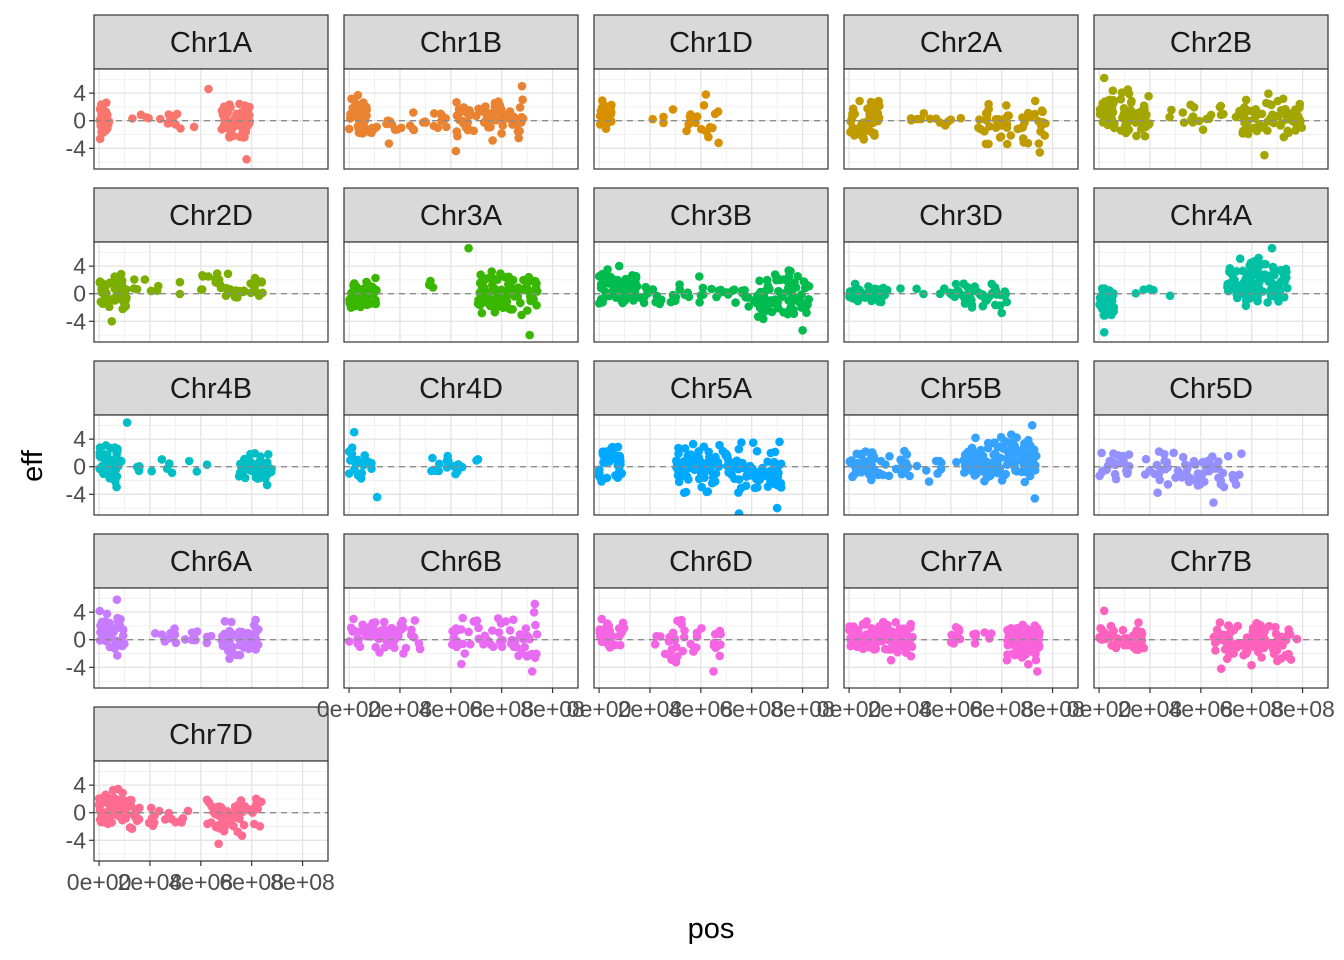 The width and height of the screenshot is (1344, 960). Describe the element at coordinates (76, 667) in the screenshot. I see `y-tick-label: -4` at that location.